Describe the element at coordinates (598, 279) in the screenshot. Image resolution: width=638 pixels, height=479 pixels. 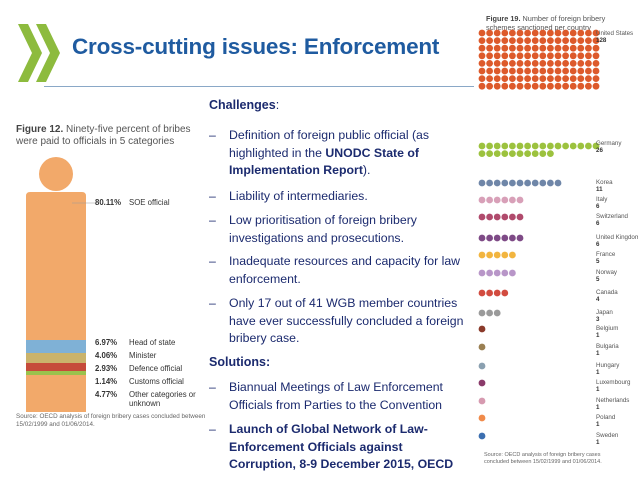
I see `country-count: 5` at that location.